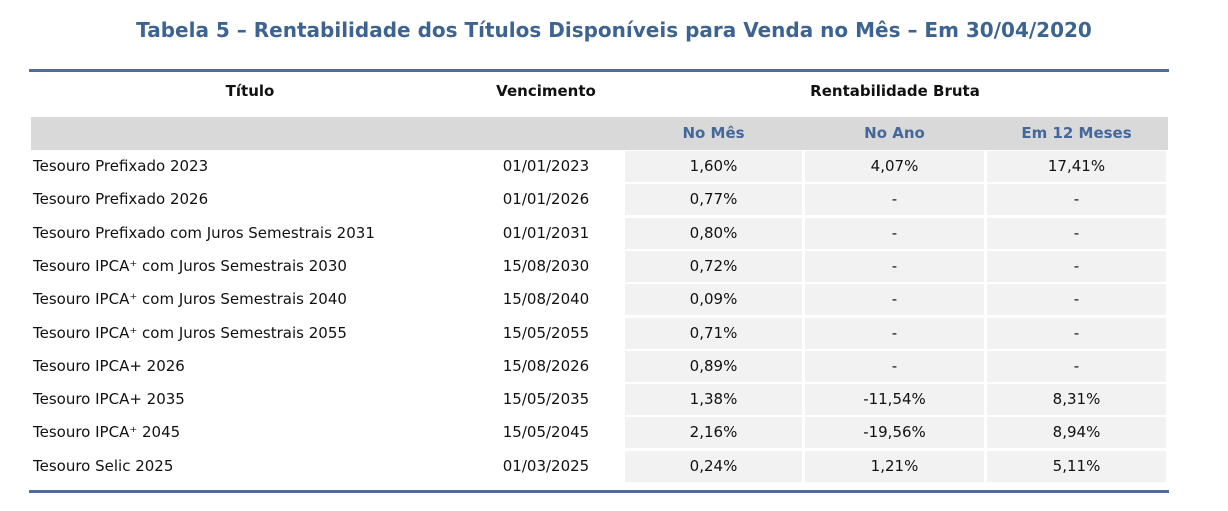 This screenshot has height=511, width=1228. What do you see at coordinates (546, 91) in the screenshot?
I see `header: Vencimento` at bounding box center [546, 91].